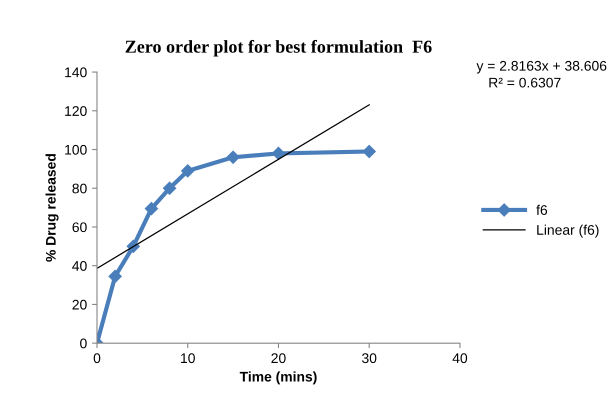 The height and width of the screenshot is (419, 610). I want to click on text: y = 2.8163x + 38.606, so click(541, 67).